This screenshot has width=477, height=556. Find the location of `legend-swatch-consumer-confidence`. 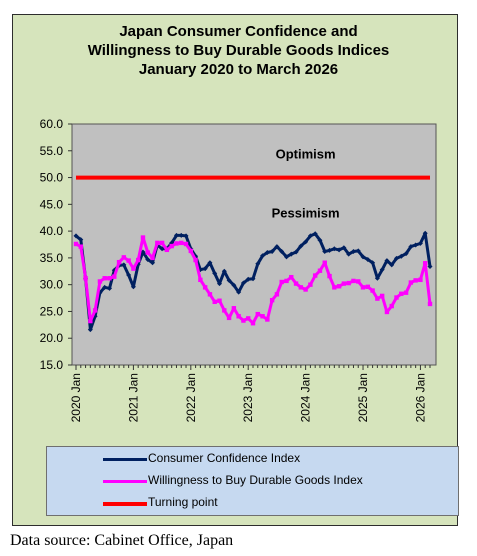

legend-swatch-consumer-confidence is located at coordinates (125, 459).